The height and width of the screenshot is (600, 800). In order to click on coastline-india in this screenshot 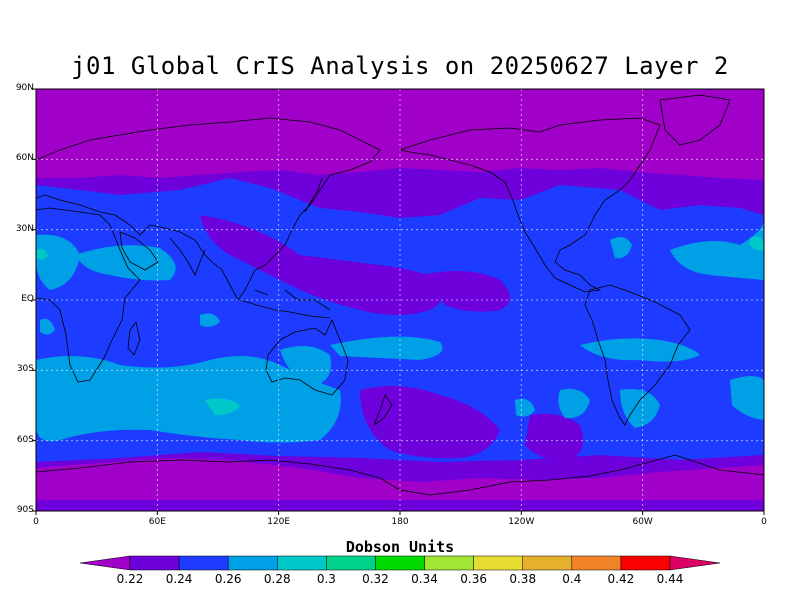, I will do `click(187, 256)`.